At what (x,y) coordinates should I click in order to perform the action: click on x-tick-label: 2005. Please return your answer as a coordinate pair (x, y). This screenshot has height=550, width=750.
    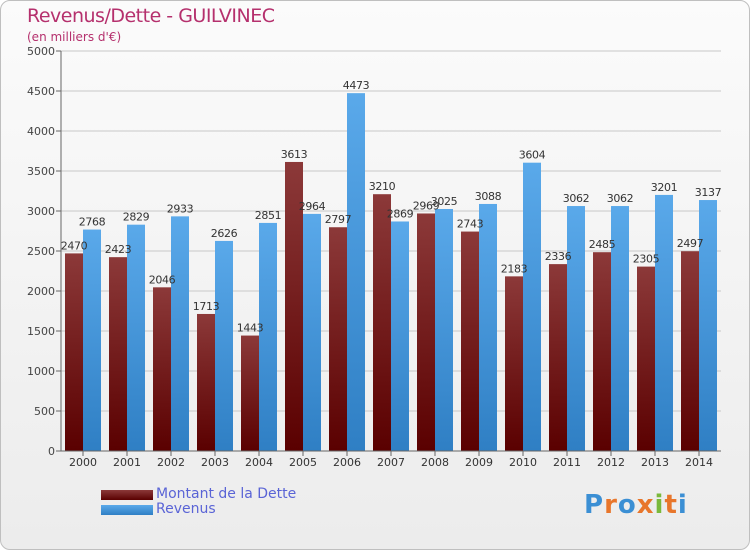
    Looking at the image, I should click on (303, 462).